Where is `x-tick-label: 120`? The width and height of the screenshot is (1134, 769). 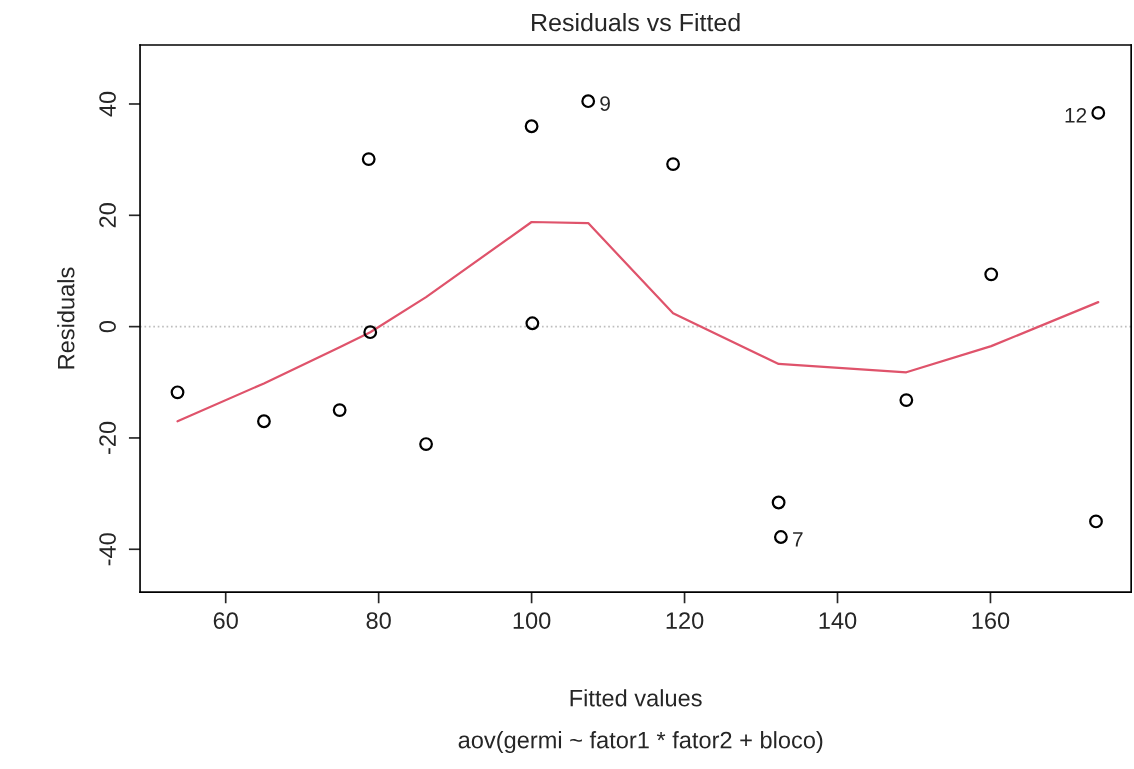 x-tick-label: 120 is located at coordinates (685, 620).